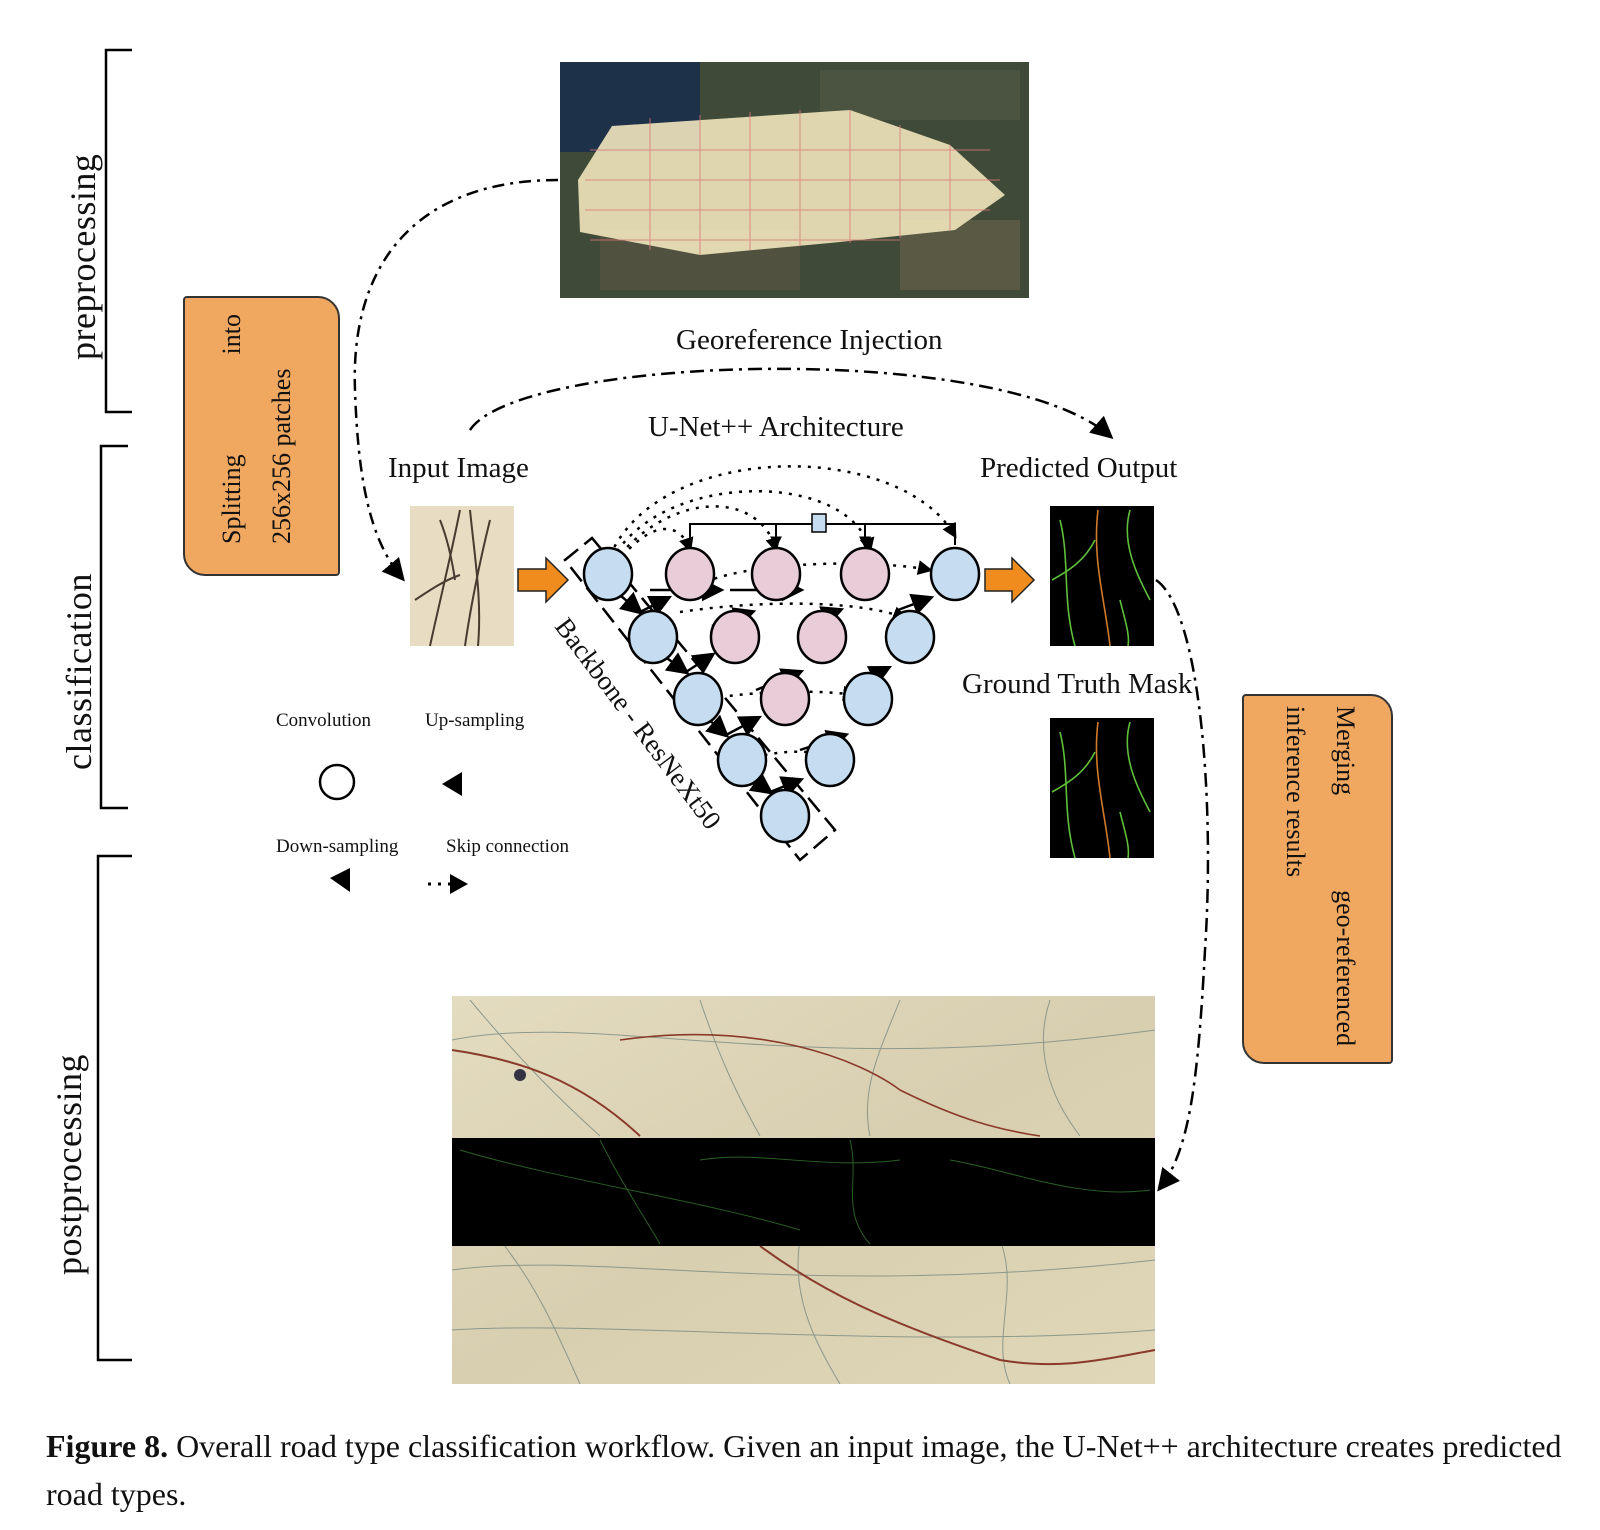  What do you see at coordinates (777, 636) in the screenshot?
I see `nested-nodes` at bounding box center [777, 636].